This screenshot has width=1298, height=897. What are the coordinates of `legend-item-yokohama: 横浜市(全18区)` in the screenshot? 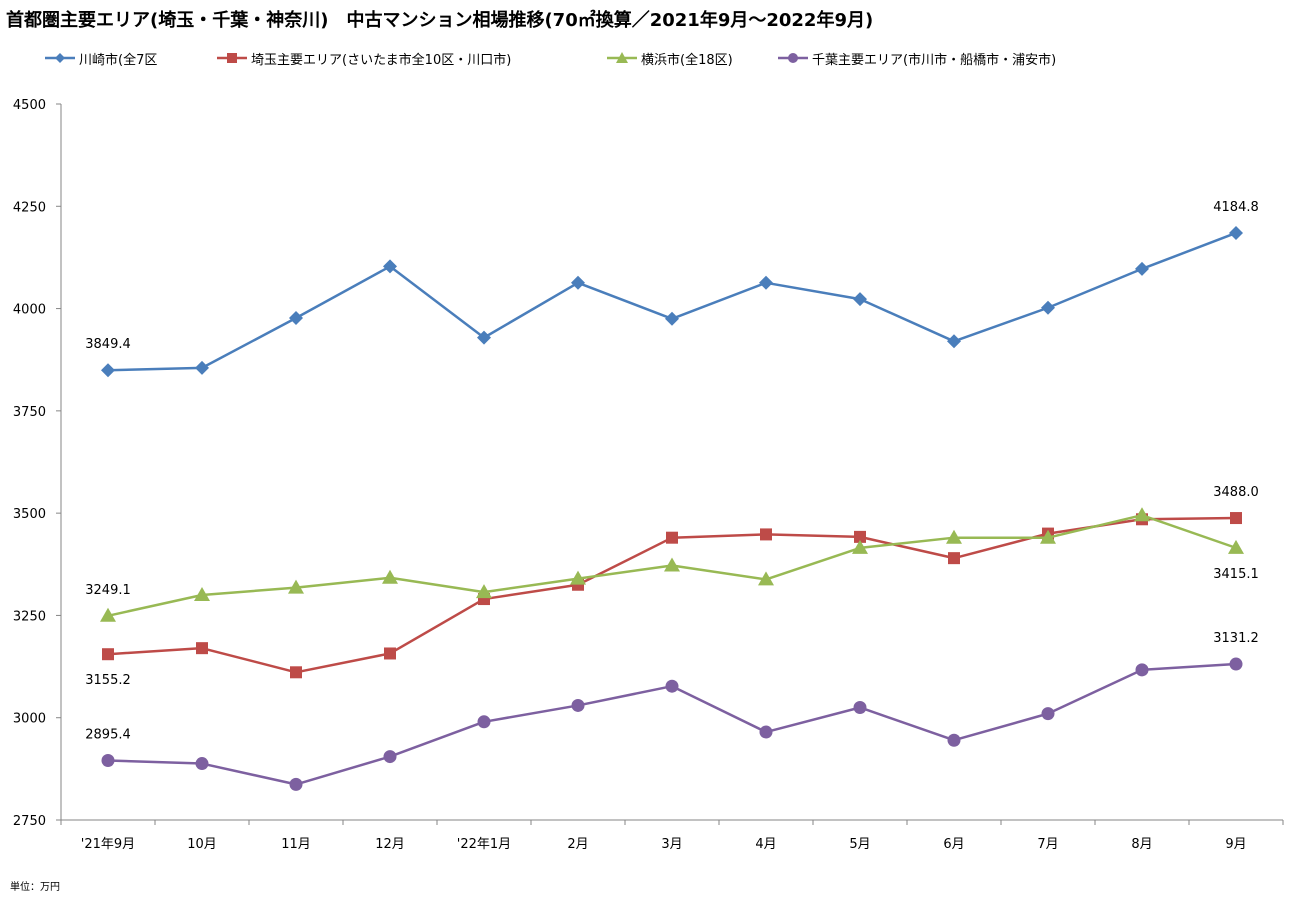 It's located at (670, 58).